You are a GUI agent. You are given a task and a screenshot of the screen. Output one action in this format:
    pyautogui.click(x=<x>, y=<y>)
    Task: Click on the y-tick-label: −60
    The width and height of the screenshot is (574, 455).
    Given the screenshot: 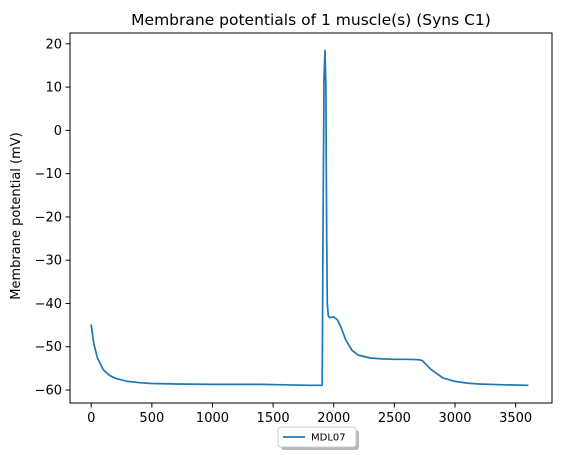 What is the action you would take?
    pyautogui.click(x=48, y=391)
    